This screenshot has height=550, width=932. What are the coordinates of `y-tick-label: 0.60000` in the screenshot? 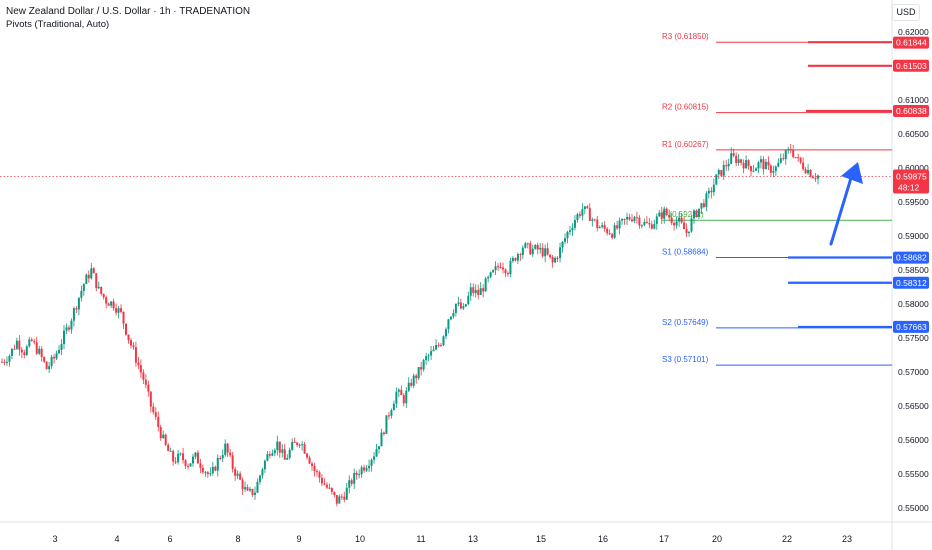 It's located at (913, 168).